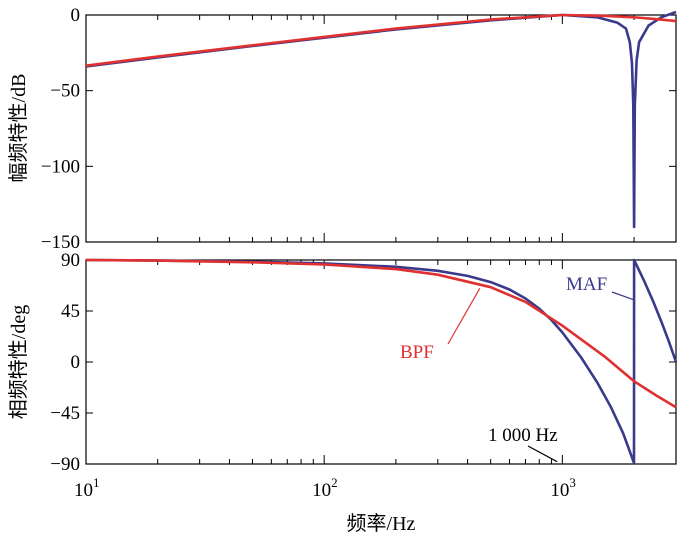 This screenshot has height=539, width=678. What do you see at coordinates (542, 454) in the screenshot?
I see `1000hz-leader-line` at bounding box center [542, 454].